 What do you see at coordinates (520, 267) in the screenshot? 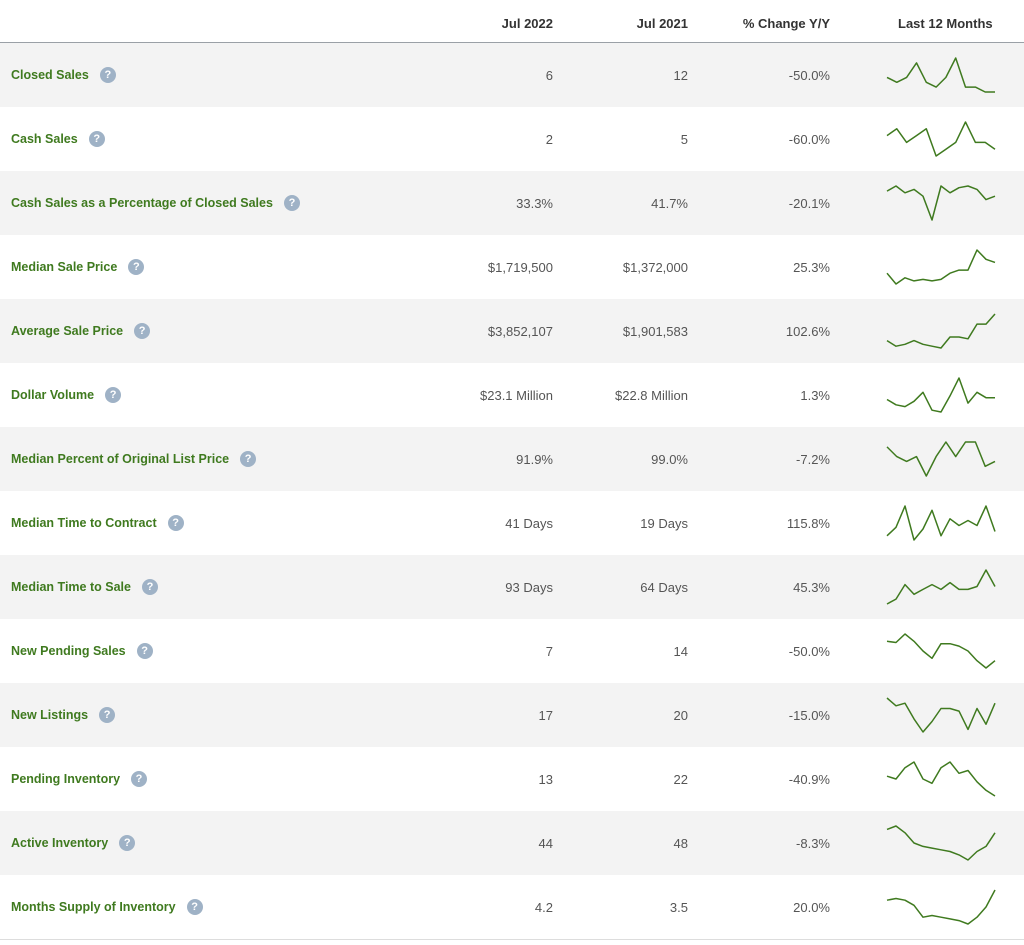
I see `current-value: $1,719,500` at bounding box center [520, 267].